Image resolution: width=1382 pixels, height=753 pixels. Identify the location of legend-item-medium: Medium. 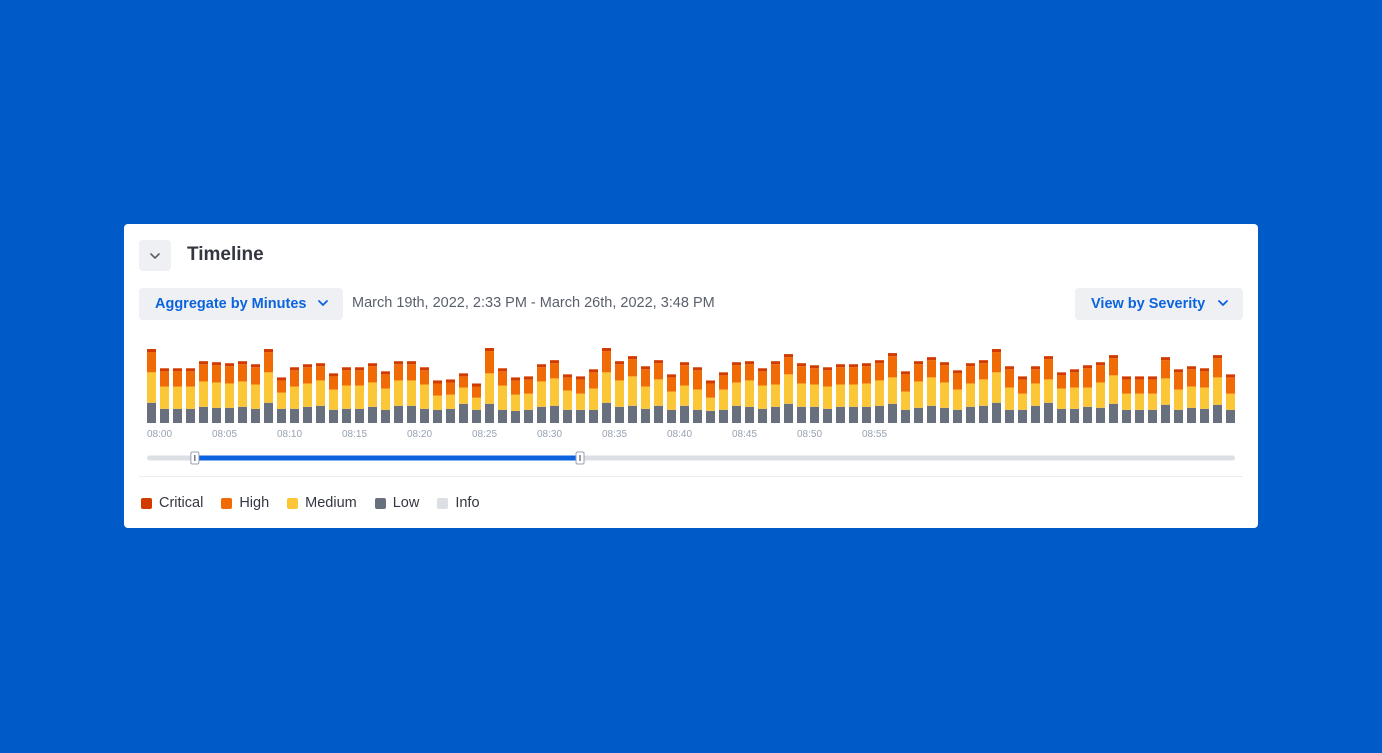
(322, 503).